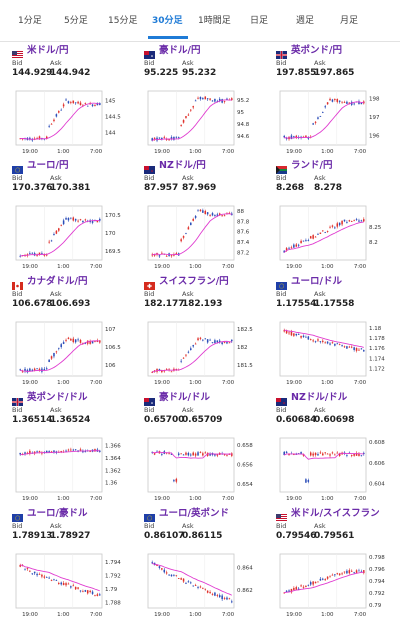 This screenshot has width=400, height=620. I want to click on card-header: 豪ドル/ドル, so click(203, 397).